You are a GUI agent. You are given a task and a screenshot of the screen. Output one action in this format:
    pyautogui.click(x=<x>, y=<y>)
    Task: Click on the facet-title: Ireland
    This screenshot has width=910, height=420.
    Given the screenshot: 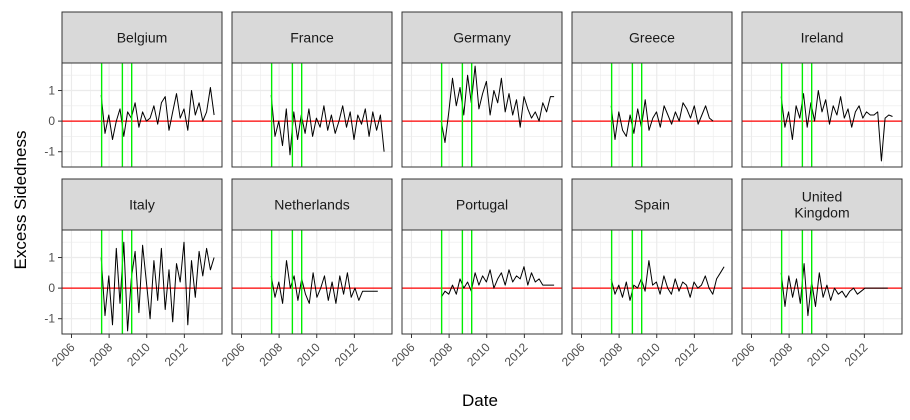 What is the action you would take?
    pyautogui.click(x=822, y=38)
    